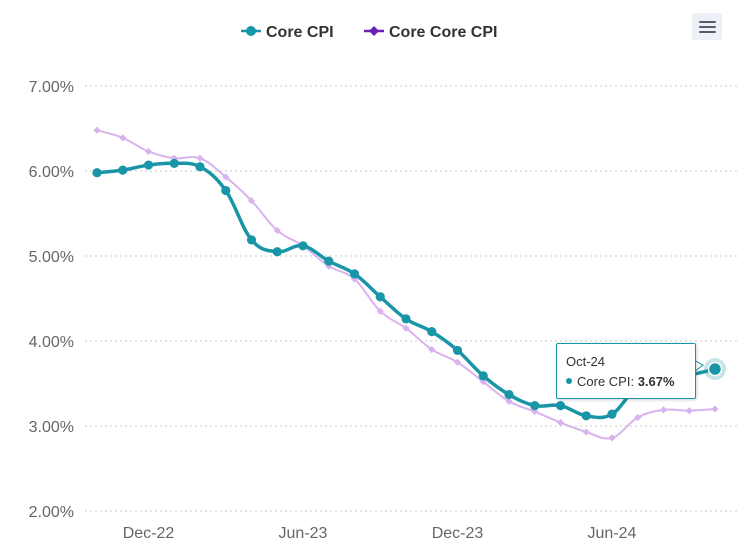 Image resolution: width=753 pixels, height=551 pixels. I want to click on chart-menu-button, so click(707, 26).